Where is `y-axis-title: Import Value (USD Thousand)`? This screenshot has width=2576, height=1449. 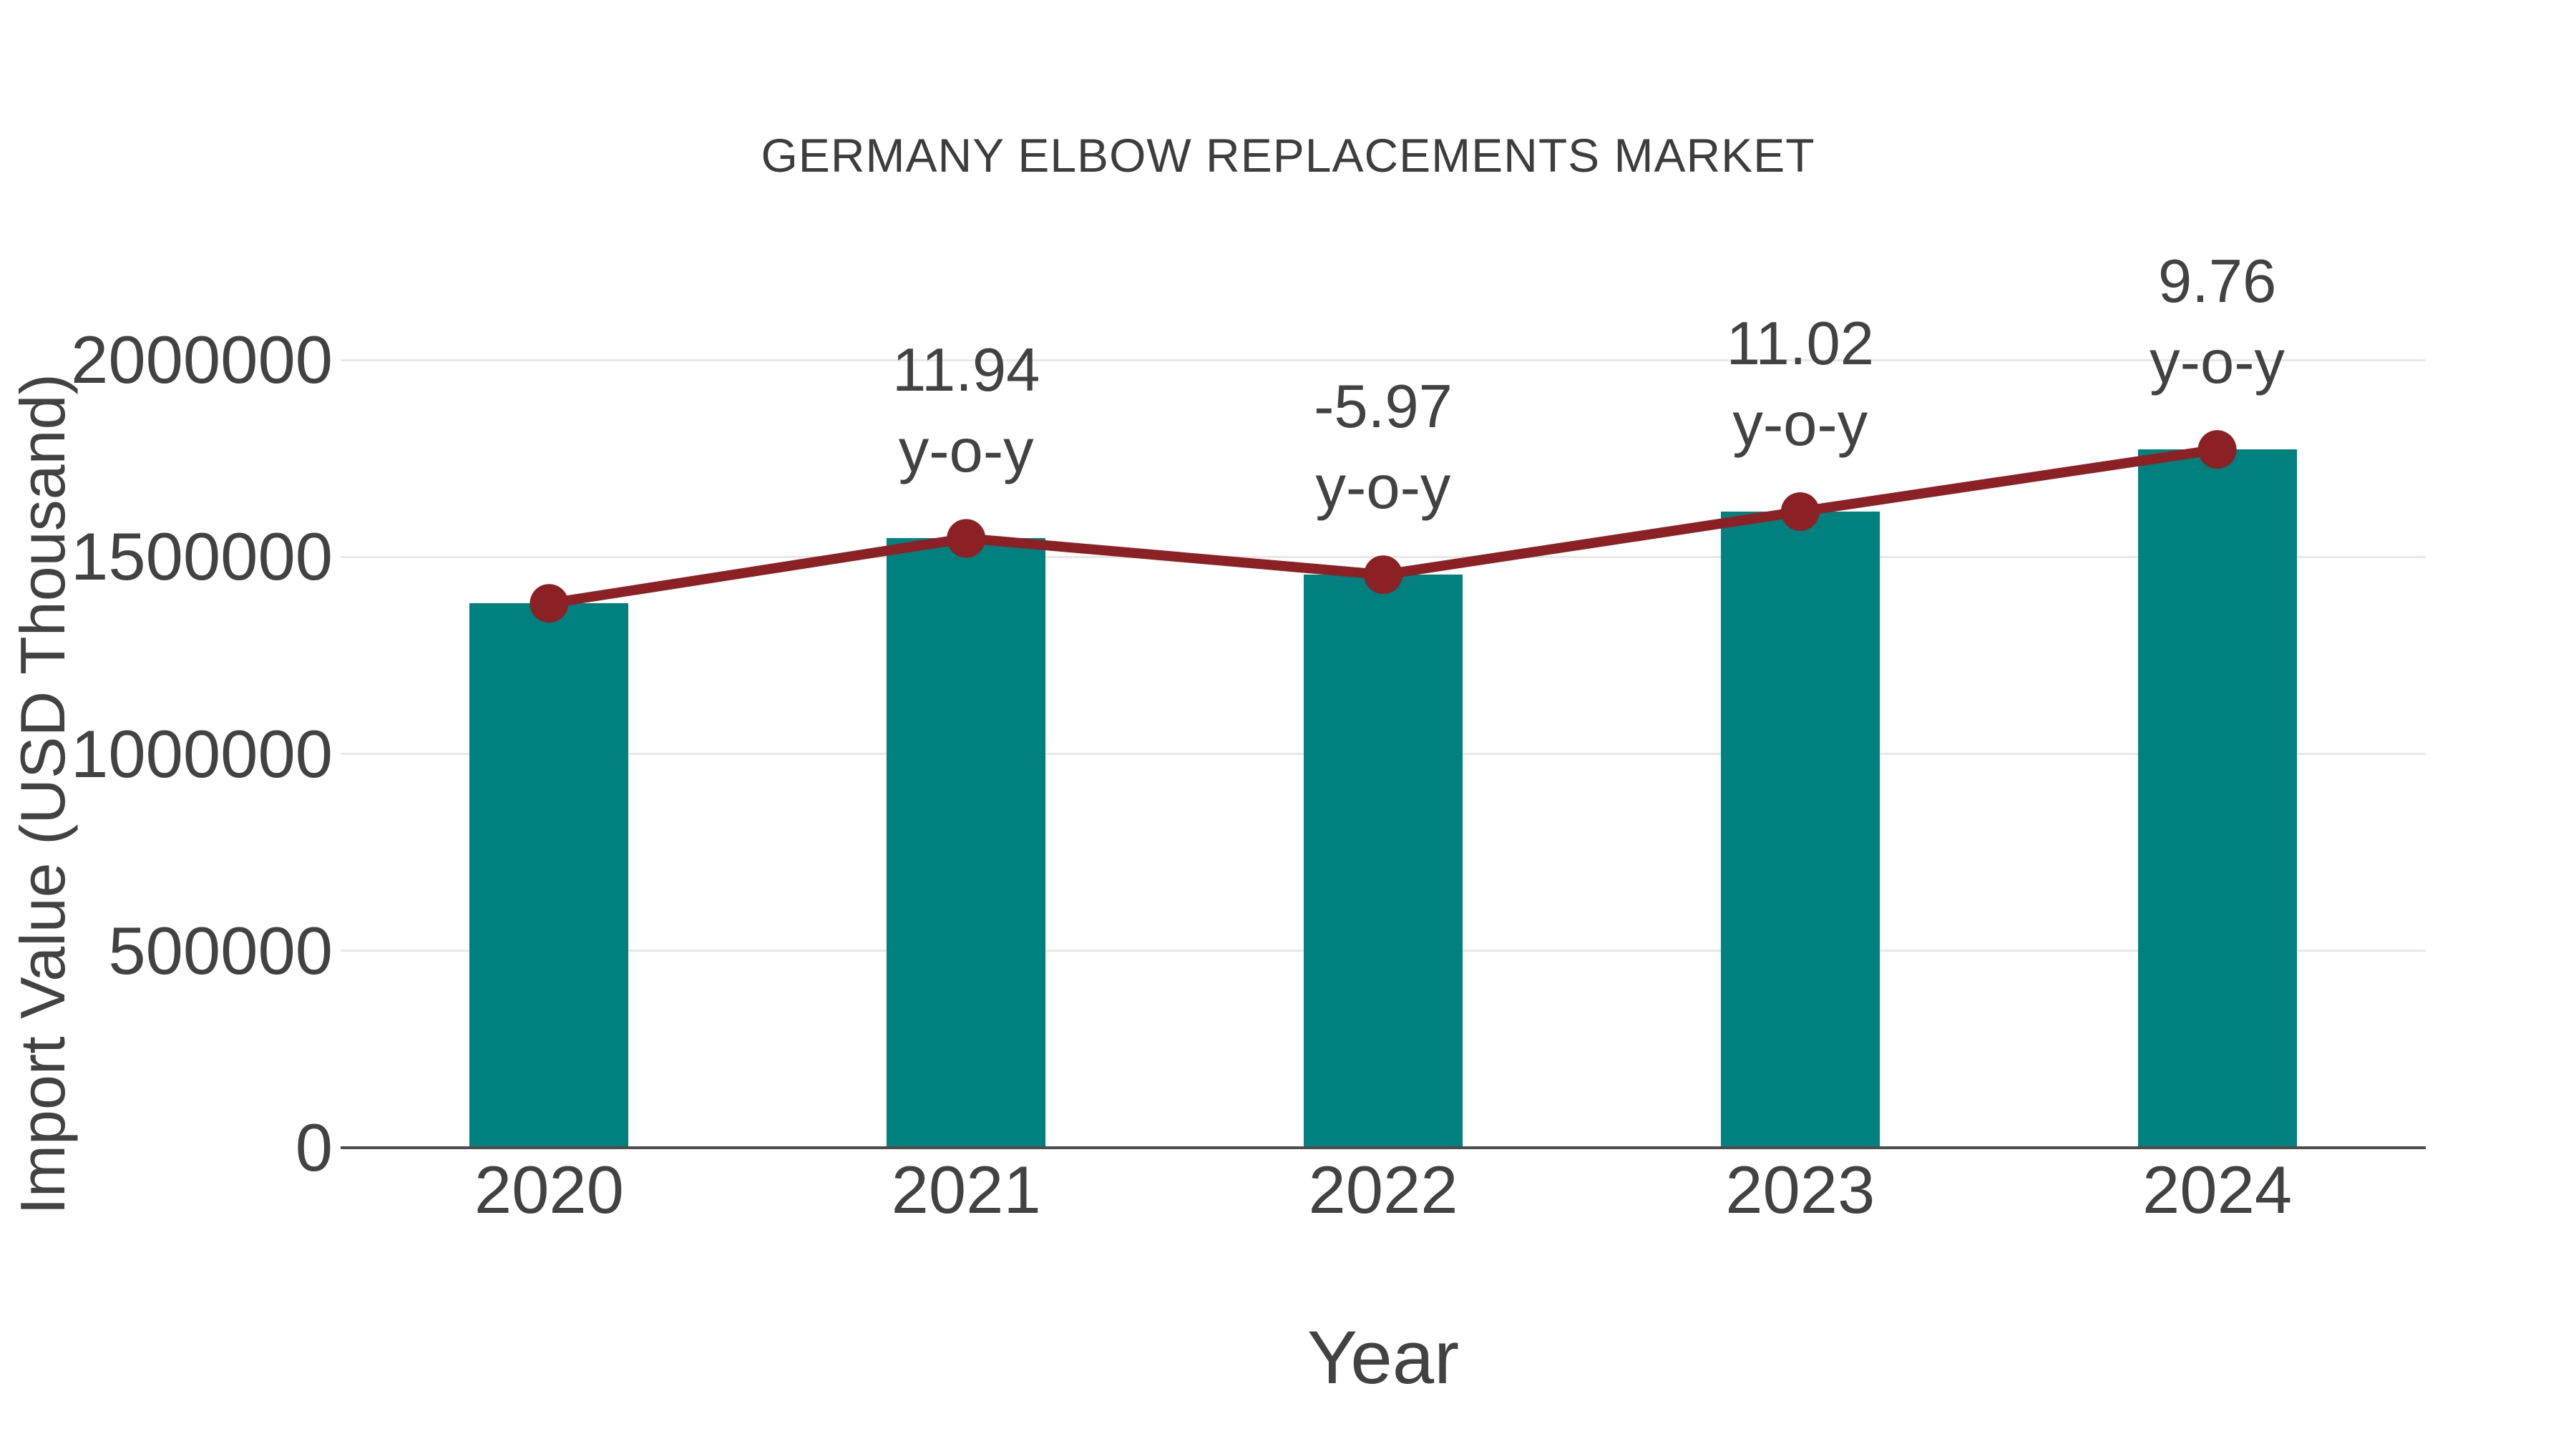
y-axis-title: Import Value (USD Thousand) is located at coordinates (42, 794).